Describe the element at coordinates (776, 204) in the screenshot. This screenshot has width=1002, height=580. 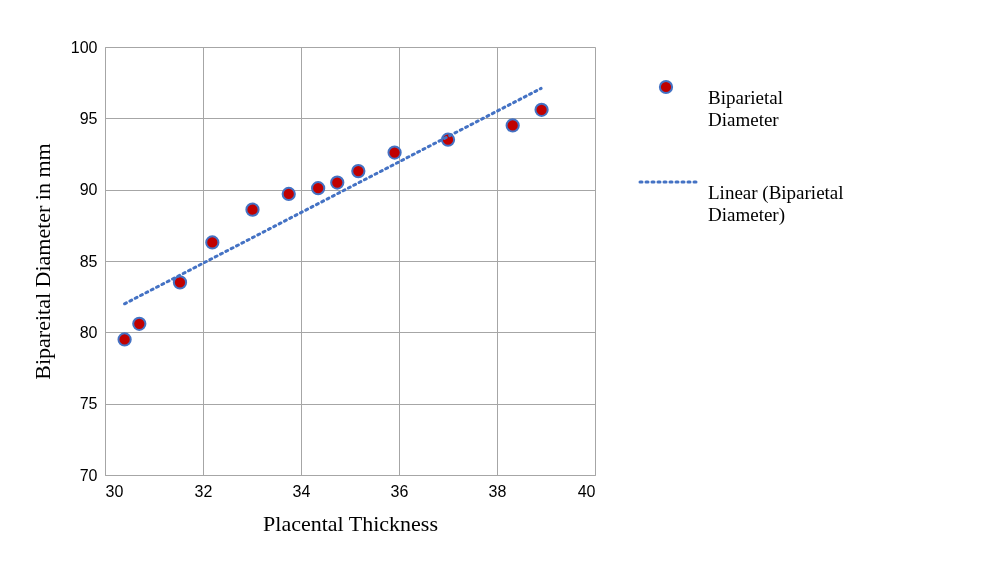
I see `legend-label: Linear (Biparietal Diameter)` at that location.